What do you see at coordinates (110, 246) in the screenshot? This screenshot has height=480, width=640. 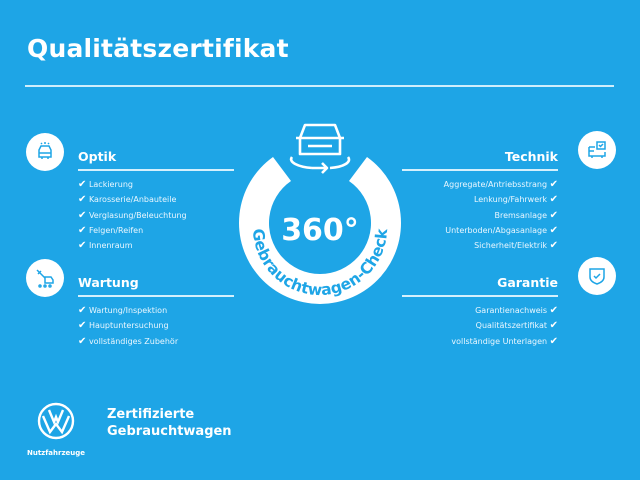 I see `item-label: Innenraum` at bounding box center [110, 246].